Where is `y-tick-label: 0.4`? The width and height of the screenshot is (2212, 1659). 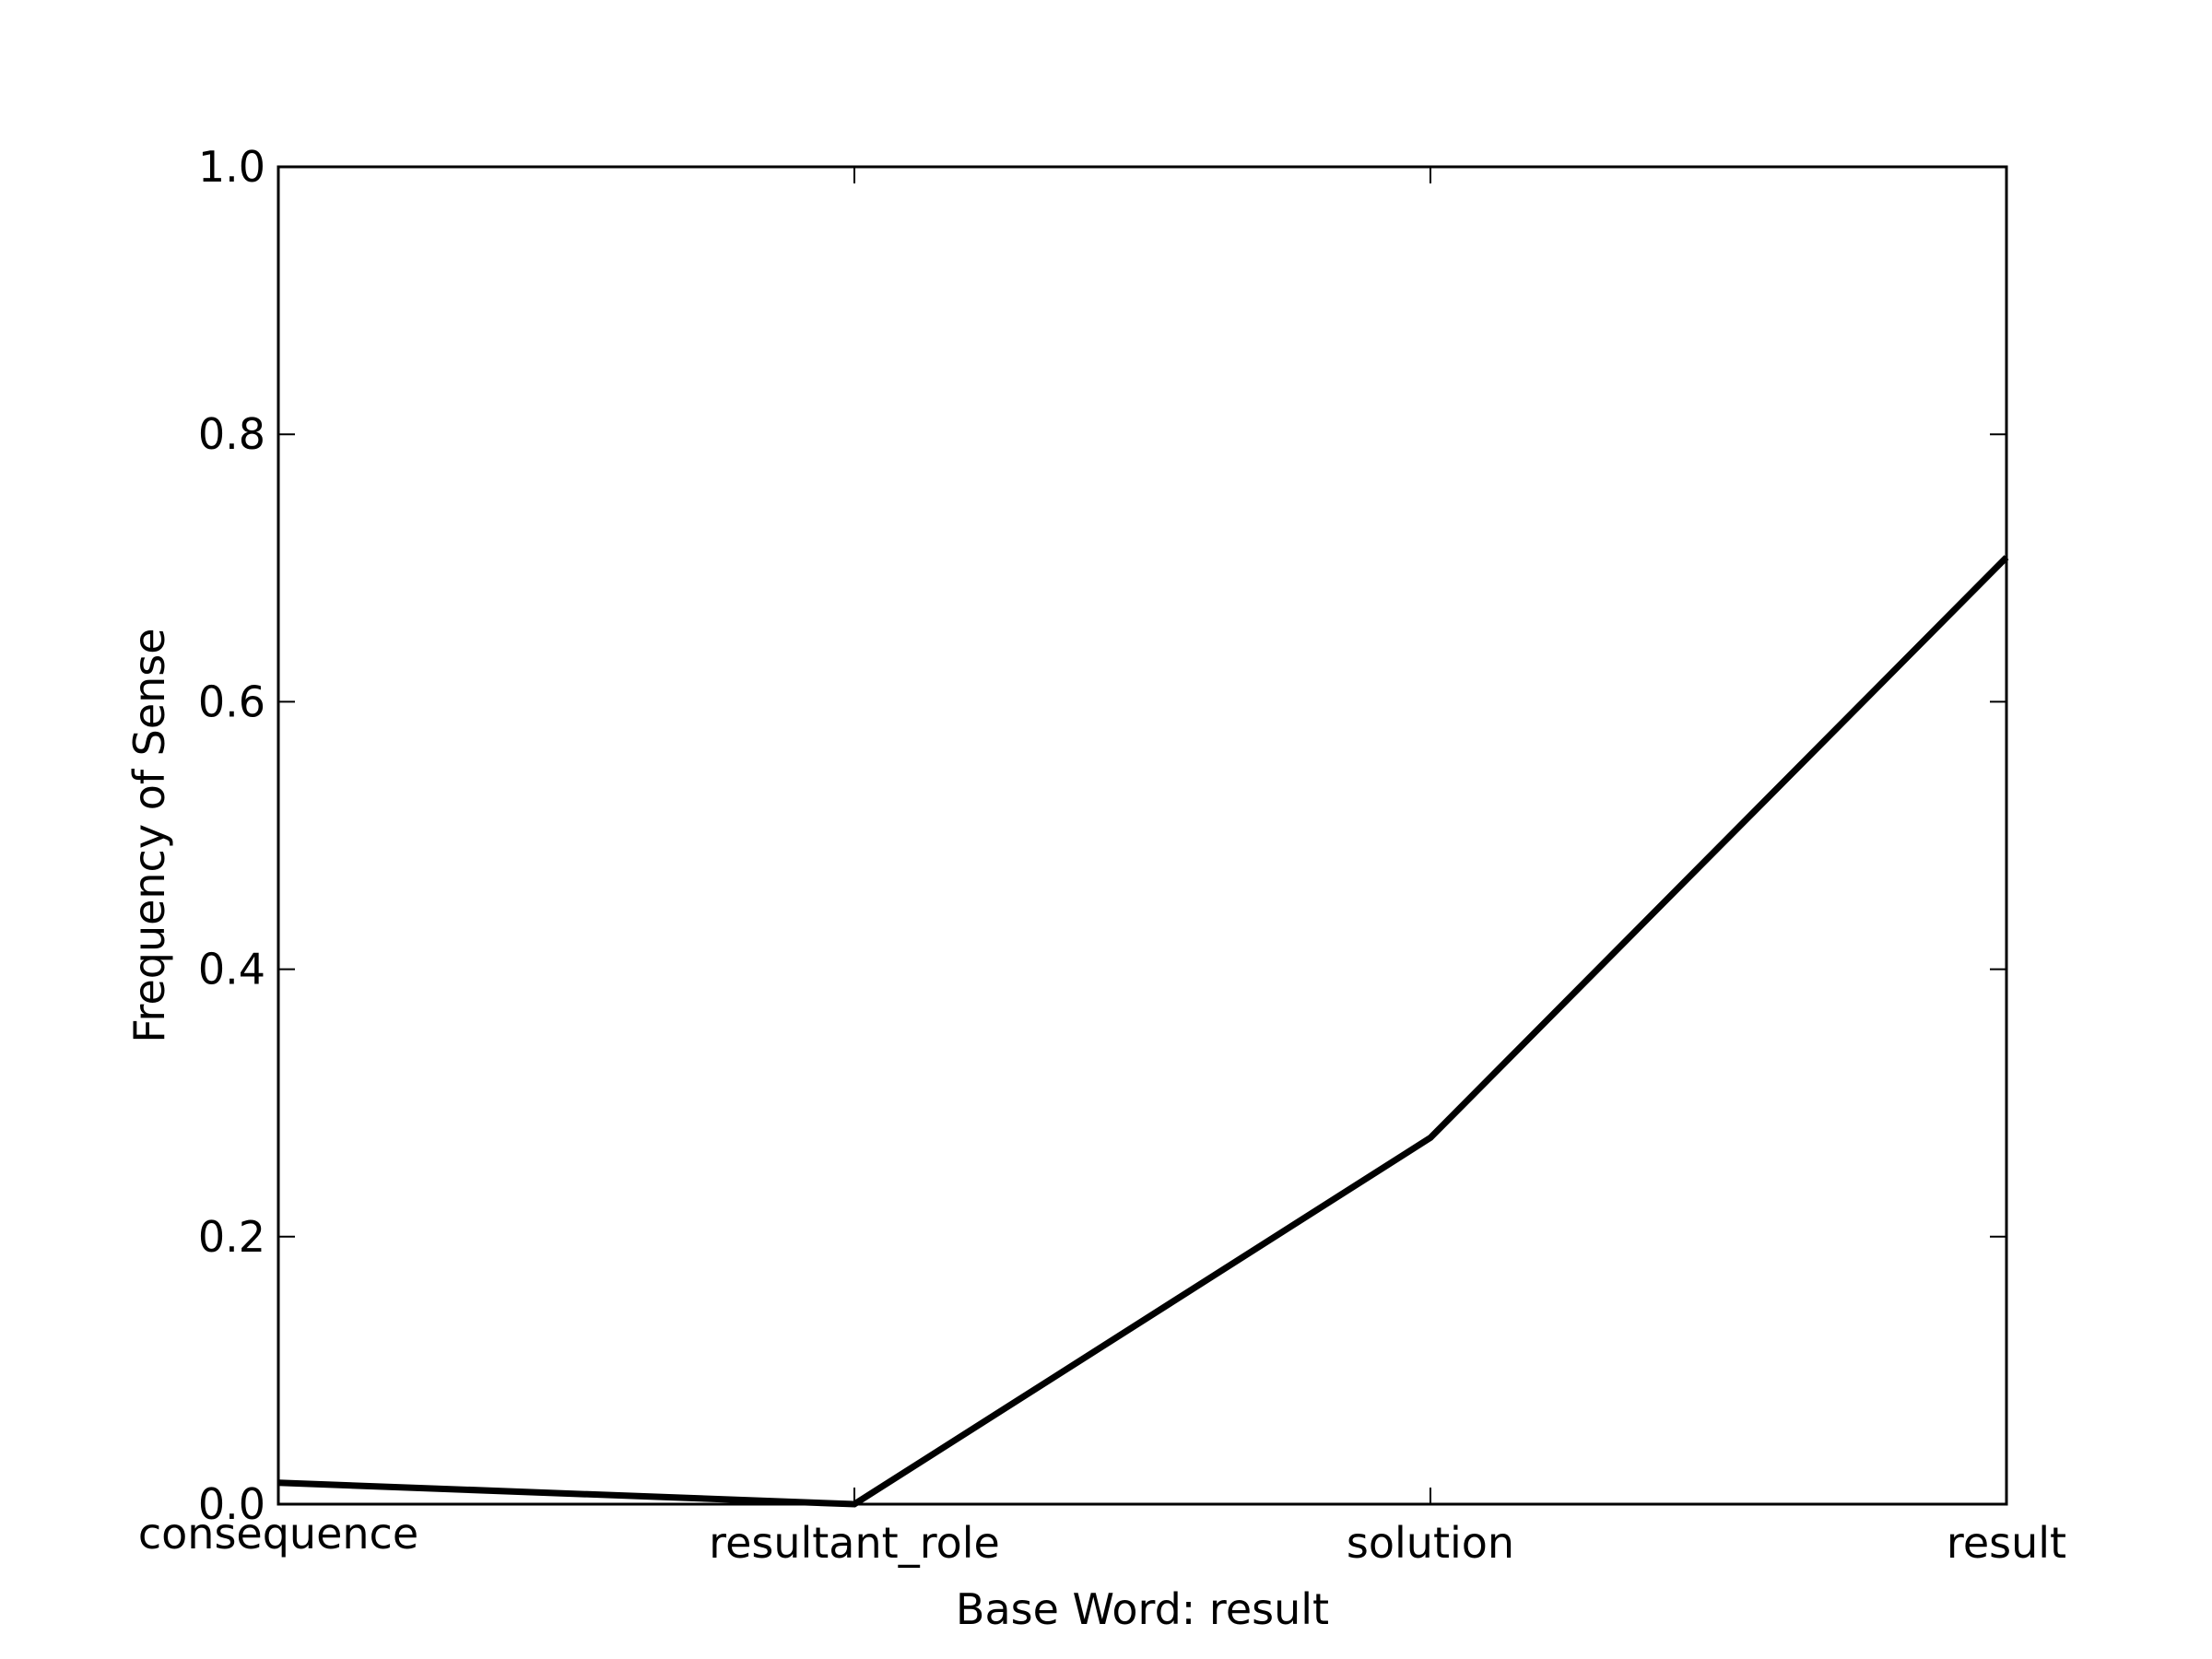 y-tick-label: 0.4 is located at coordinates (231, 969).